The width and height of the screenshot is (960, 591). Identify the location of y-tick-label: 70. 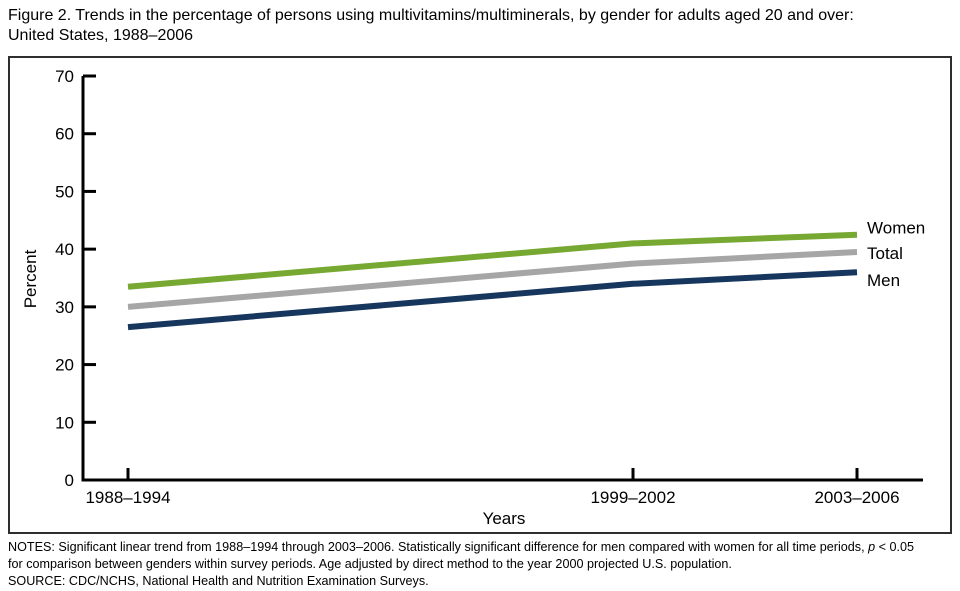
(64, 76).